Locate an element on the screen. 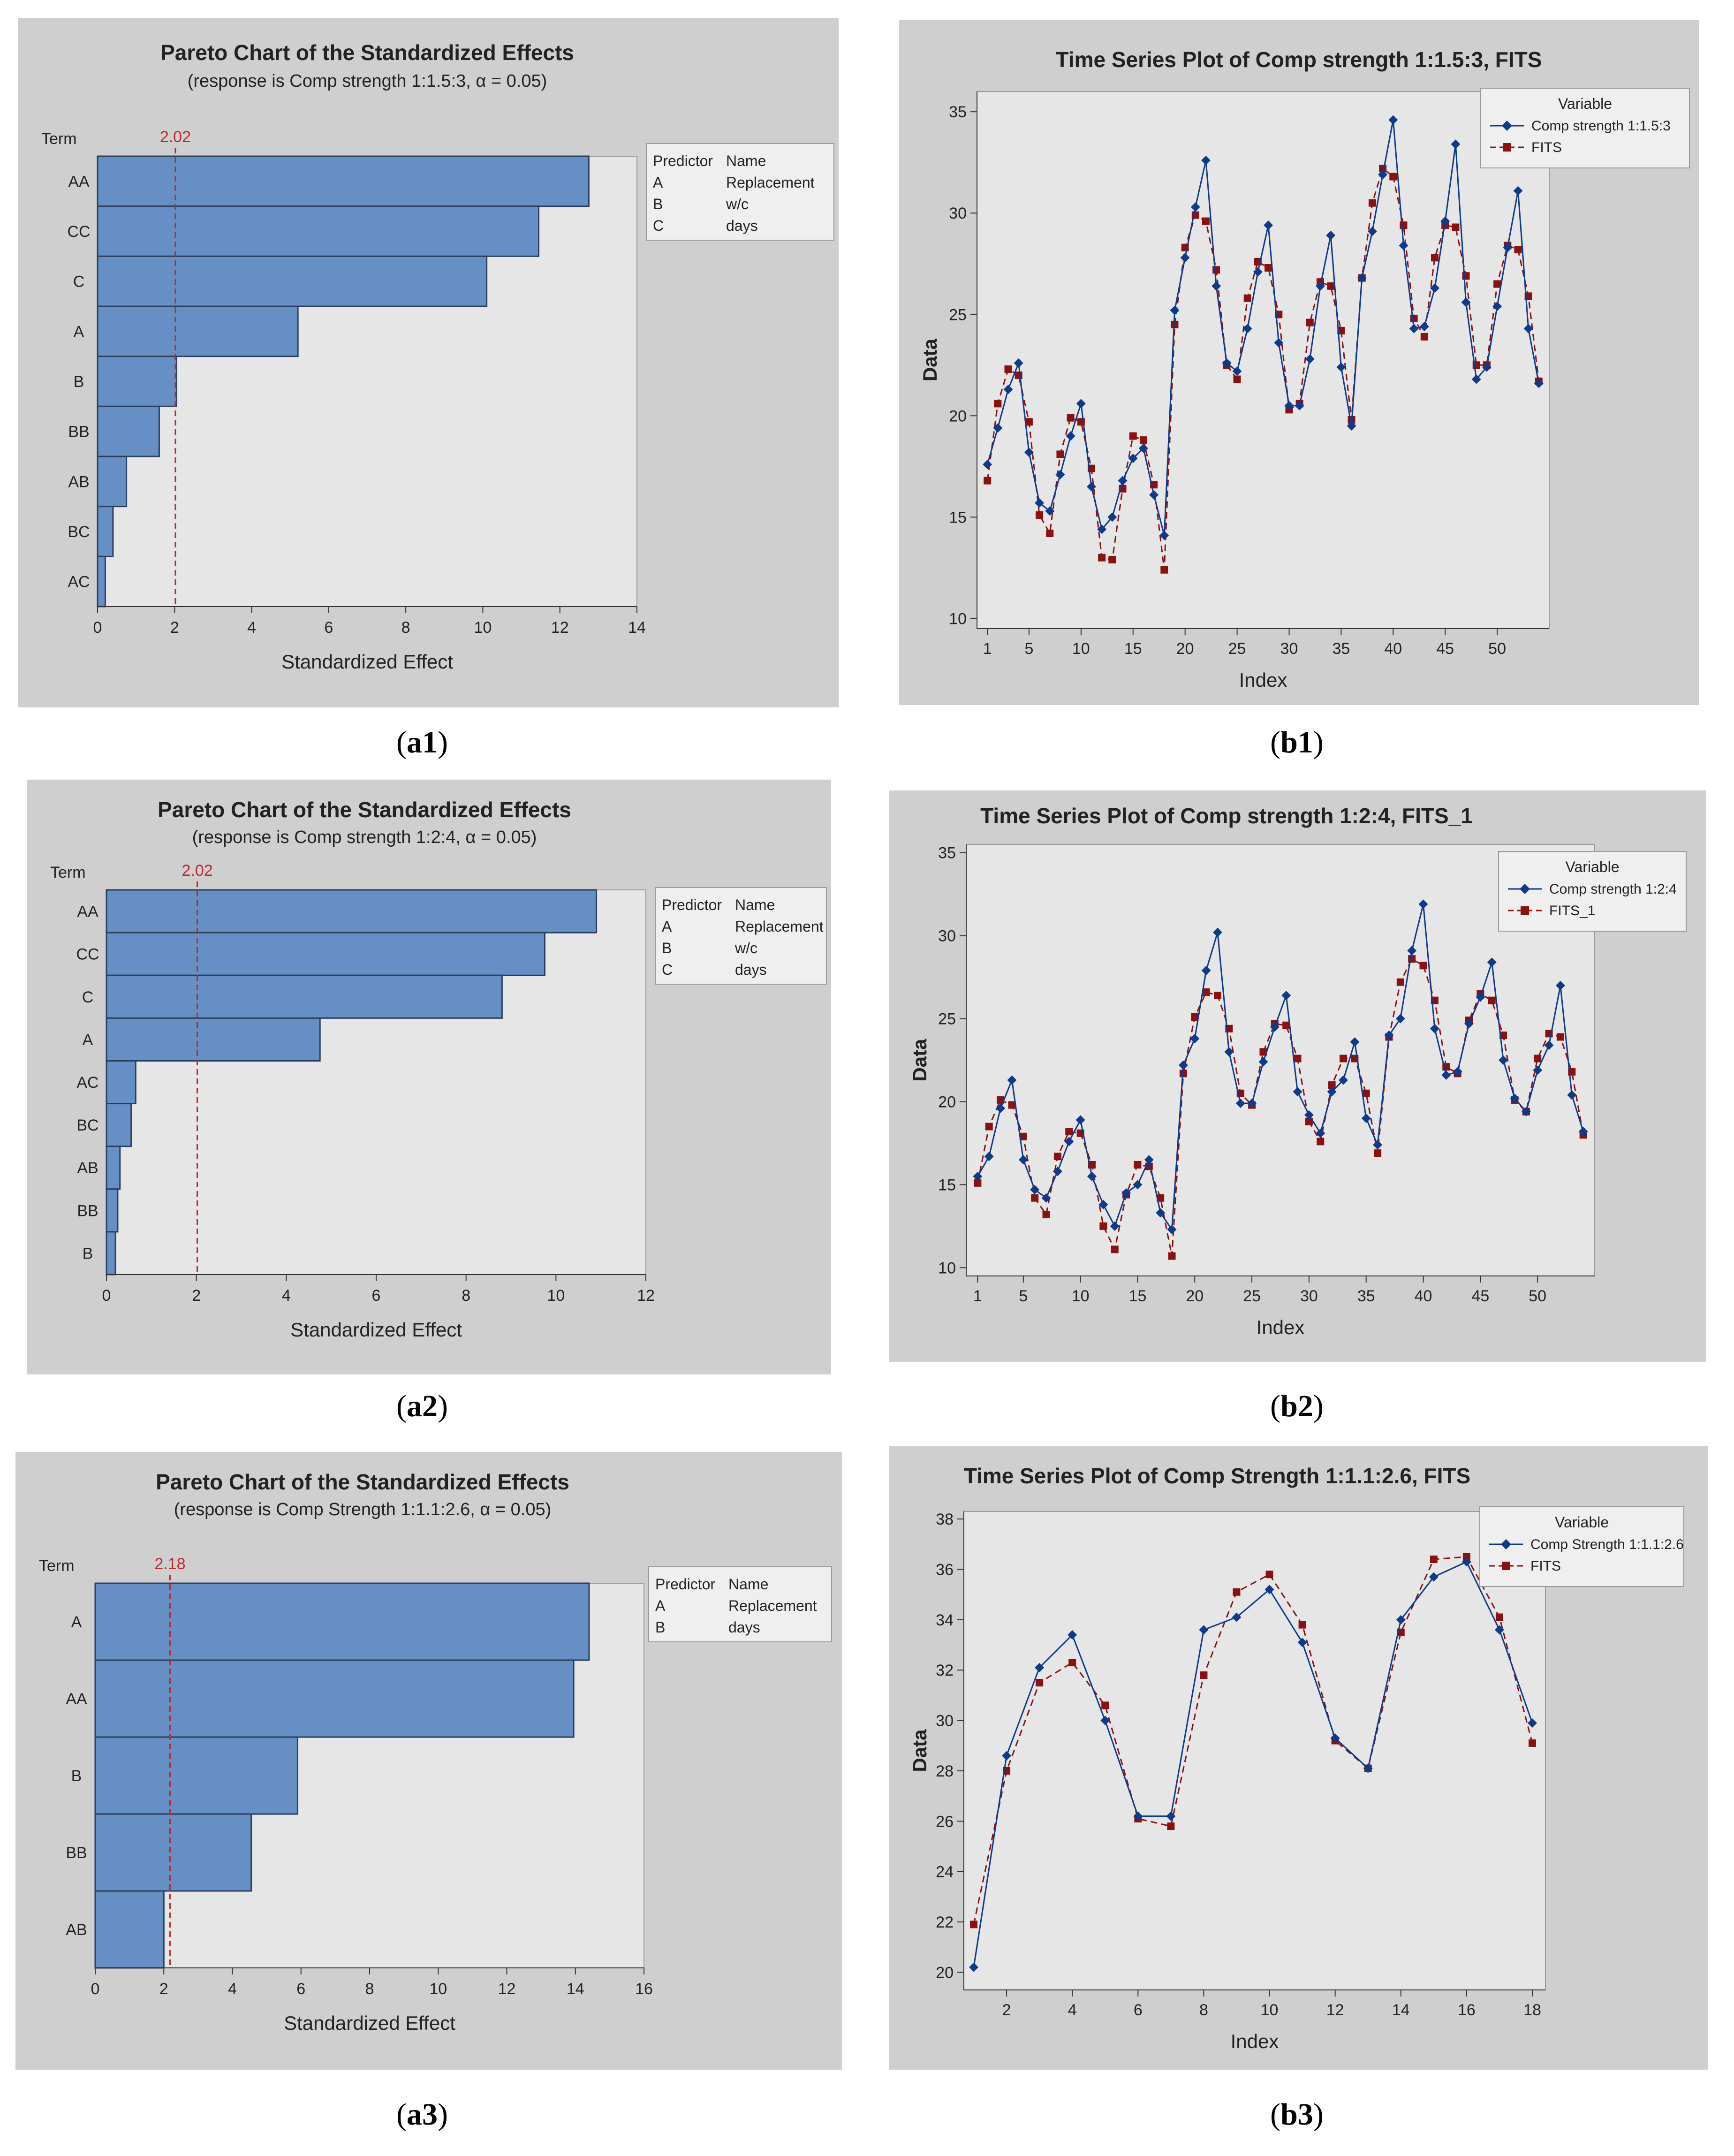  legend-box is located at coordinates (1582, 1546).